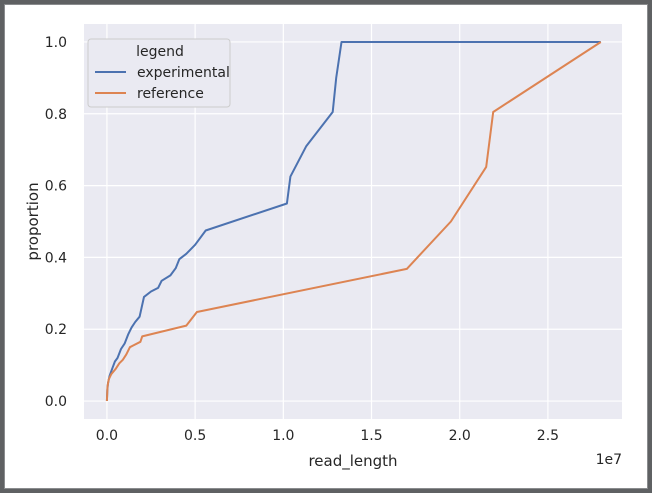  Describe the element at coordinates (56, 402) in the screenshot. I see `y-tick-label: 0.0` at that location.